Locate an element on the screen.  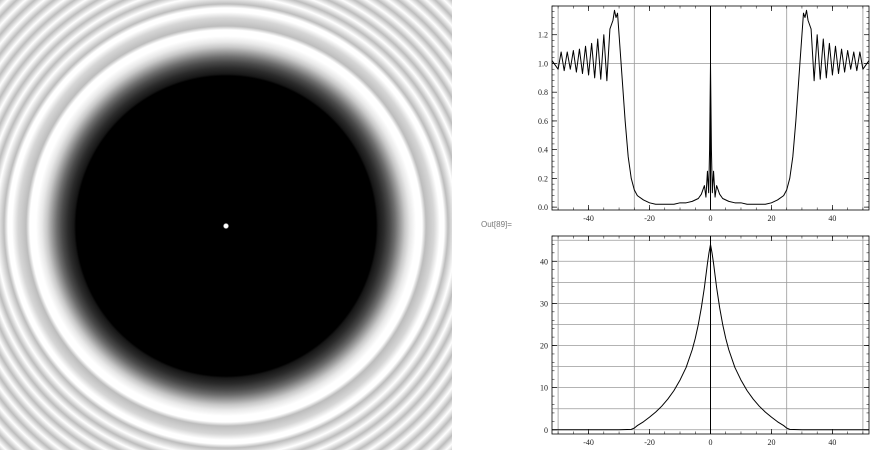
y-tick-label: 0 is located at coordinates (546, 430).